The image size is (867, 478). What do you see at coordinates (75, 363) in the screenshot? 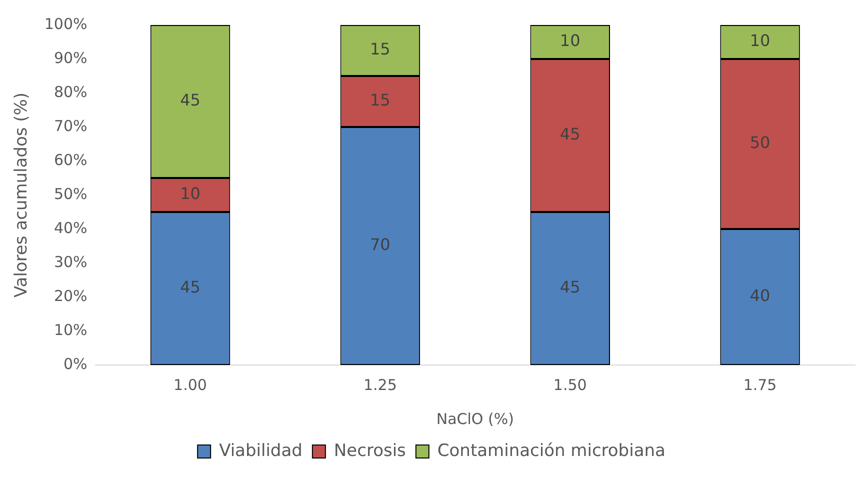
I see `y-tick-label: 0%` at bounding box center [75, 363].